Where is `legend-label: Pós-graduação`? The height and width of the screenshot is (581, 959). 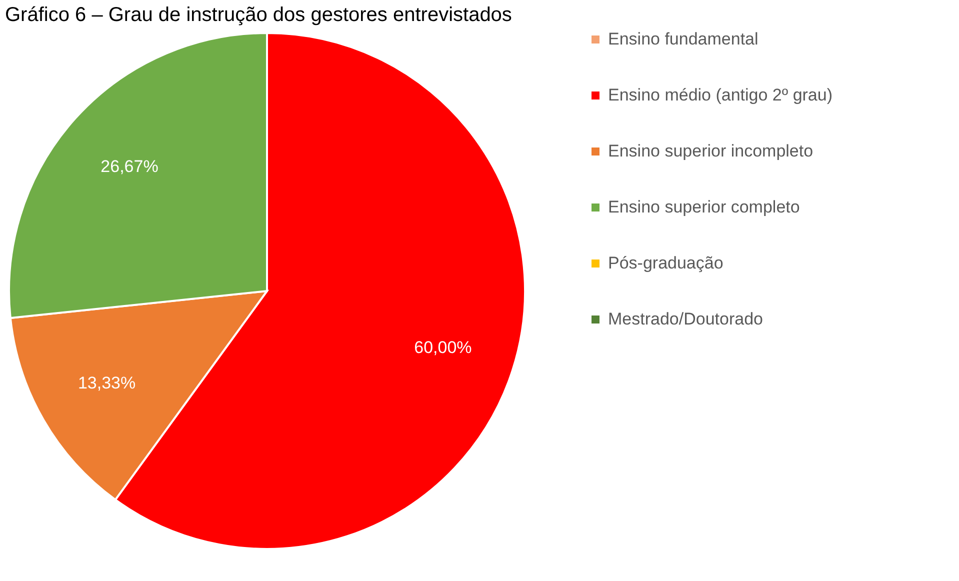 legend-label: Pós-graduação is located at coordinates (666, 263).